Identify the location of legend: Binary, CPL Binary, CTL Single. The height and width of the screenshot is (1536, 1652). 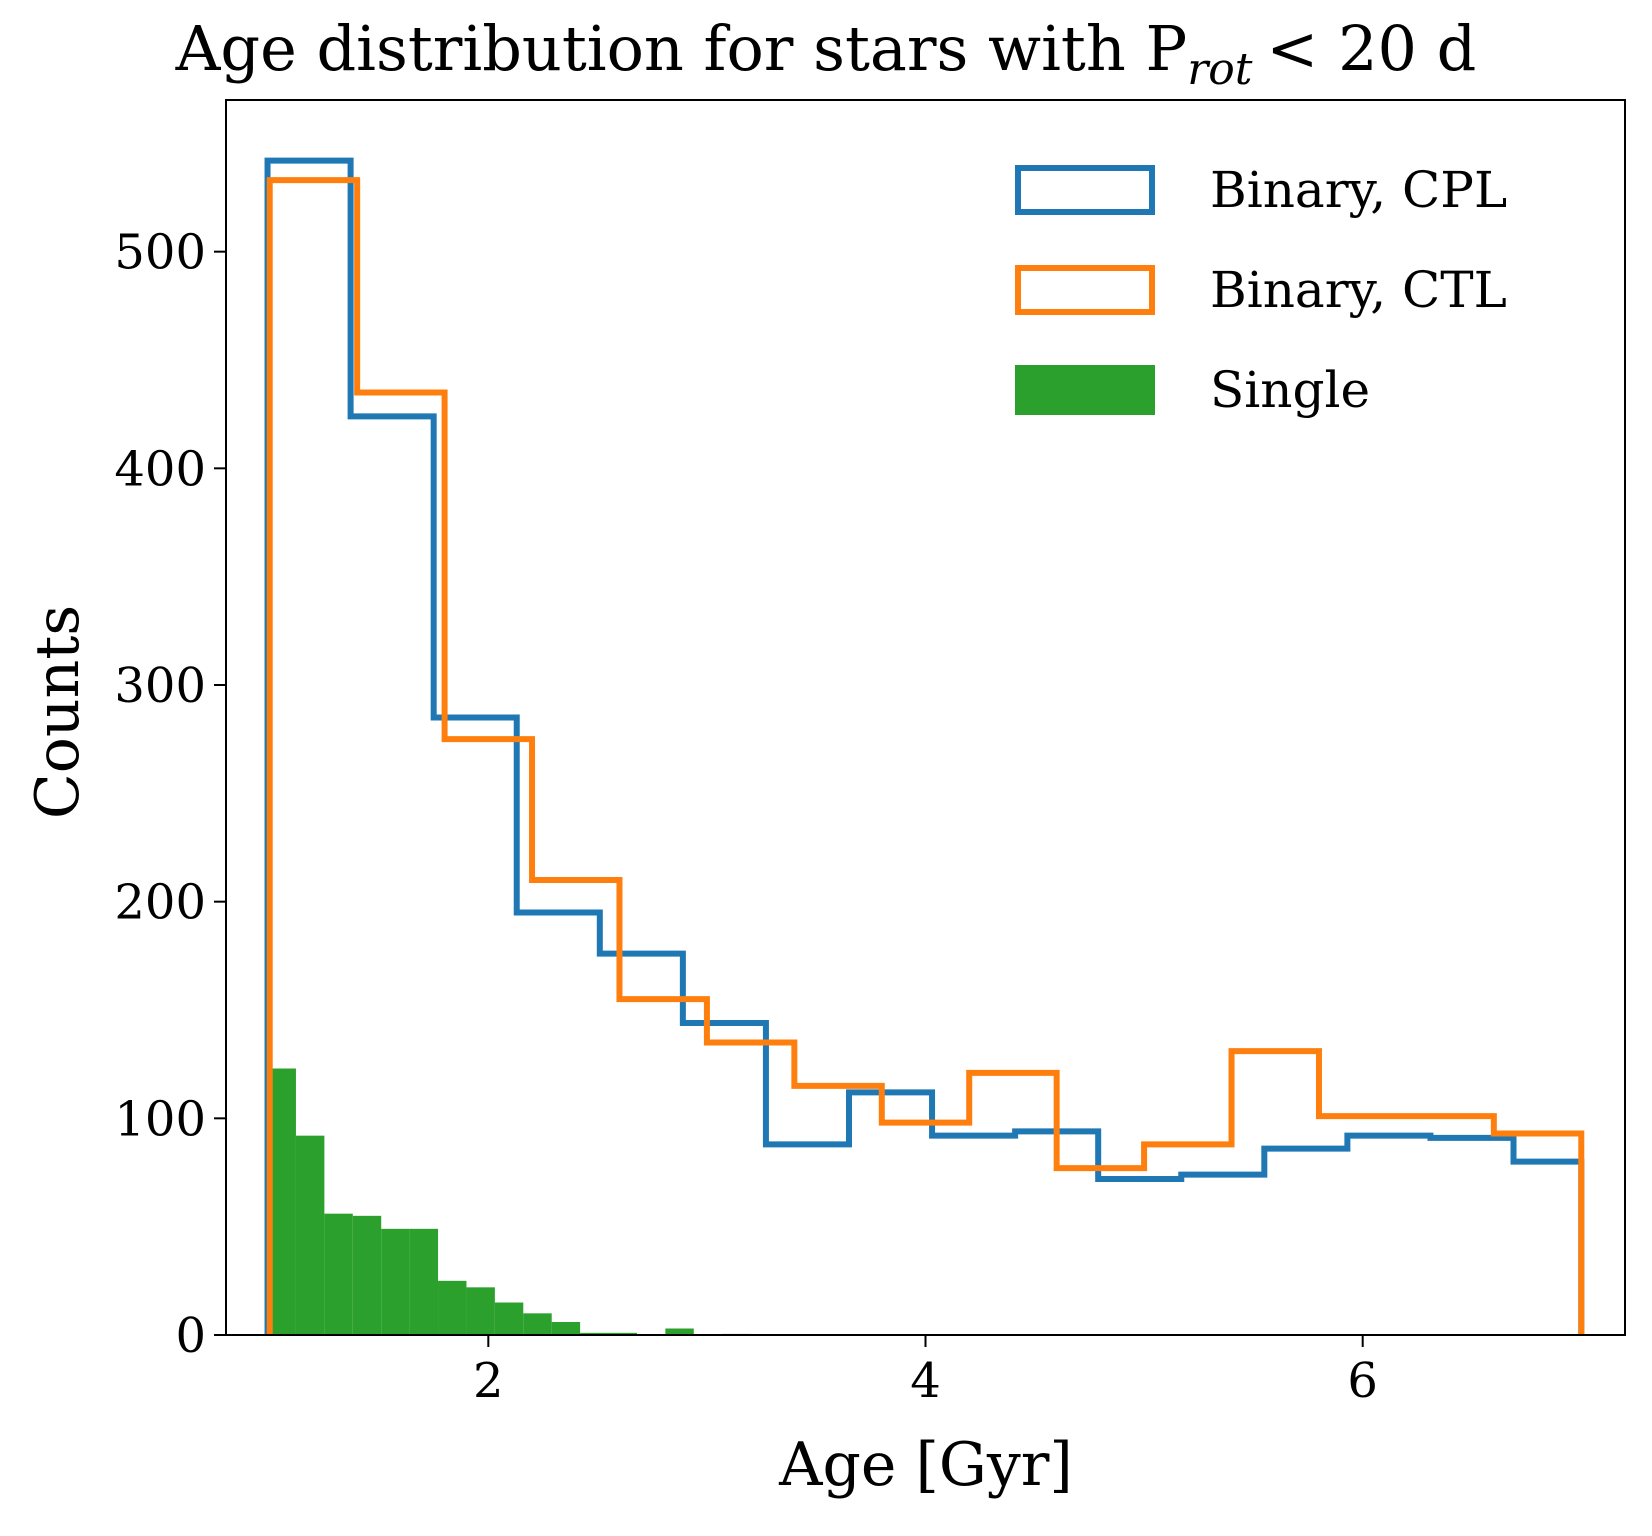
(1261, 290).